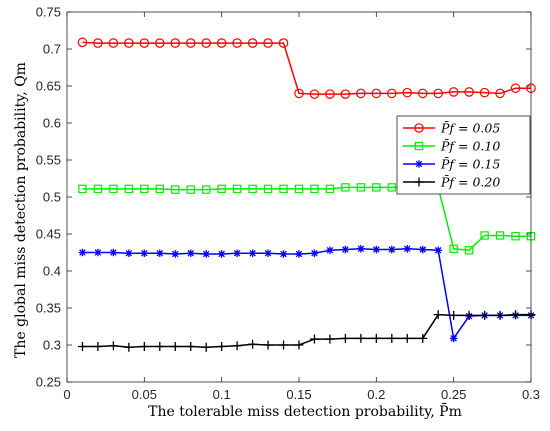 Image resolution: width=550 pixels, height=431 pixels. I want to click on y-tick-label: 0.7, so click(52, 49).